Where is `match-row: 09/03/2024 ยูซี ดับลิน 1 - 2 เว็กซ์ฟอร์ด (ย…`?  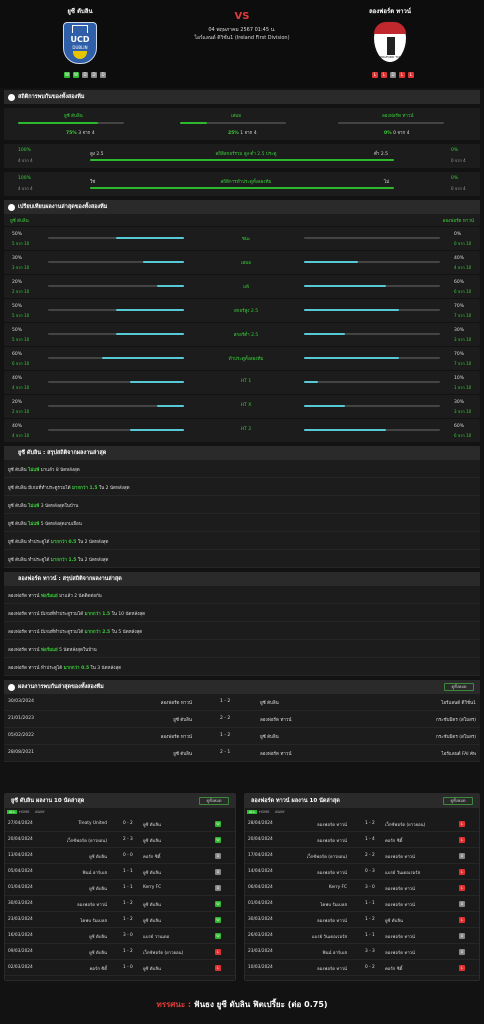 match-row: 09/03/2024 ยูซี ดับลิน 1 - 2 เว็กซ์ฟอร์ด (ย… is located at coordinates (120, 952).